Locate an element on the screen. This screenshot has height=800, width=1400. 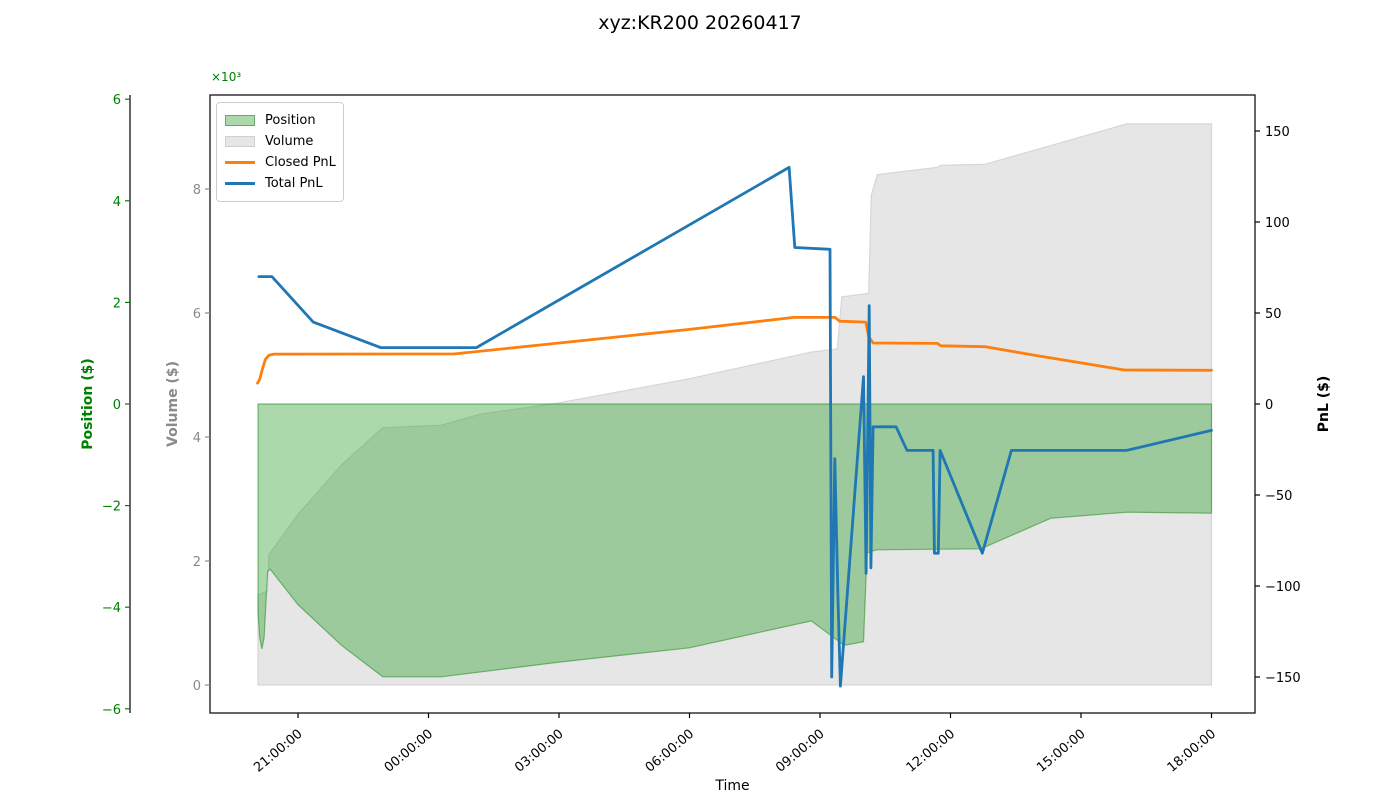
time-axis-label: Time is located at coordinates (732, 786).